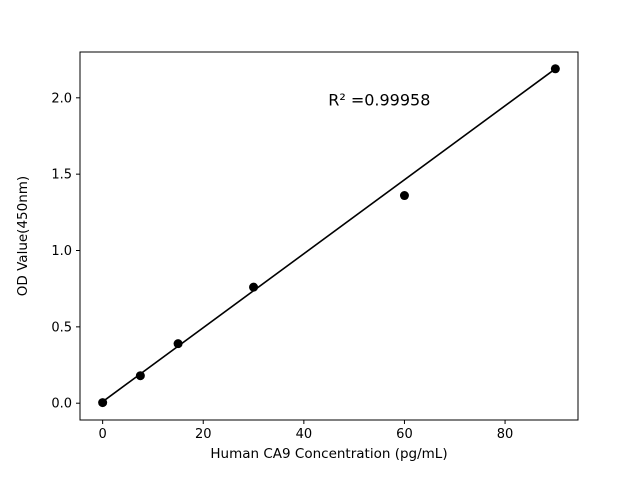 The height and width of the screenshot is (484, 640). What do you see at coordinates (61, 327) in the screenshot?
I see `y-tick-label: 0.5` at bounding box center [61, 327].